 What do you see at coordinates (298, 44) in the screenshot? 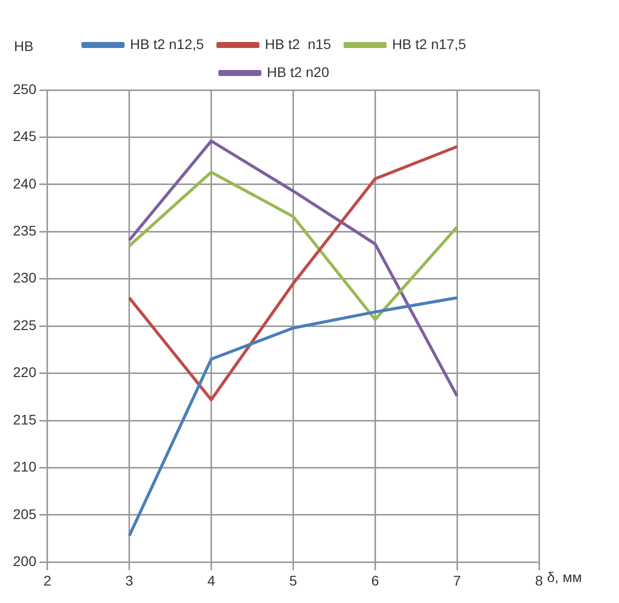
I see `legend-label: HB t2 n15` at bounding box center [298, 44].